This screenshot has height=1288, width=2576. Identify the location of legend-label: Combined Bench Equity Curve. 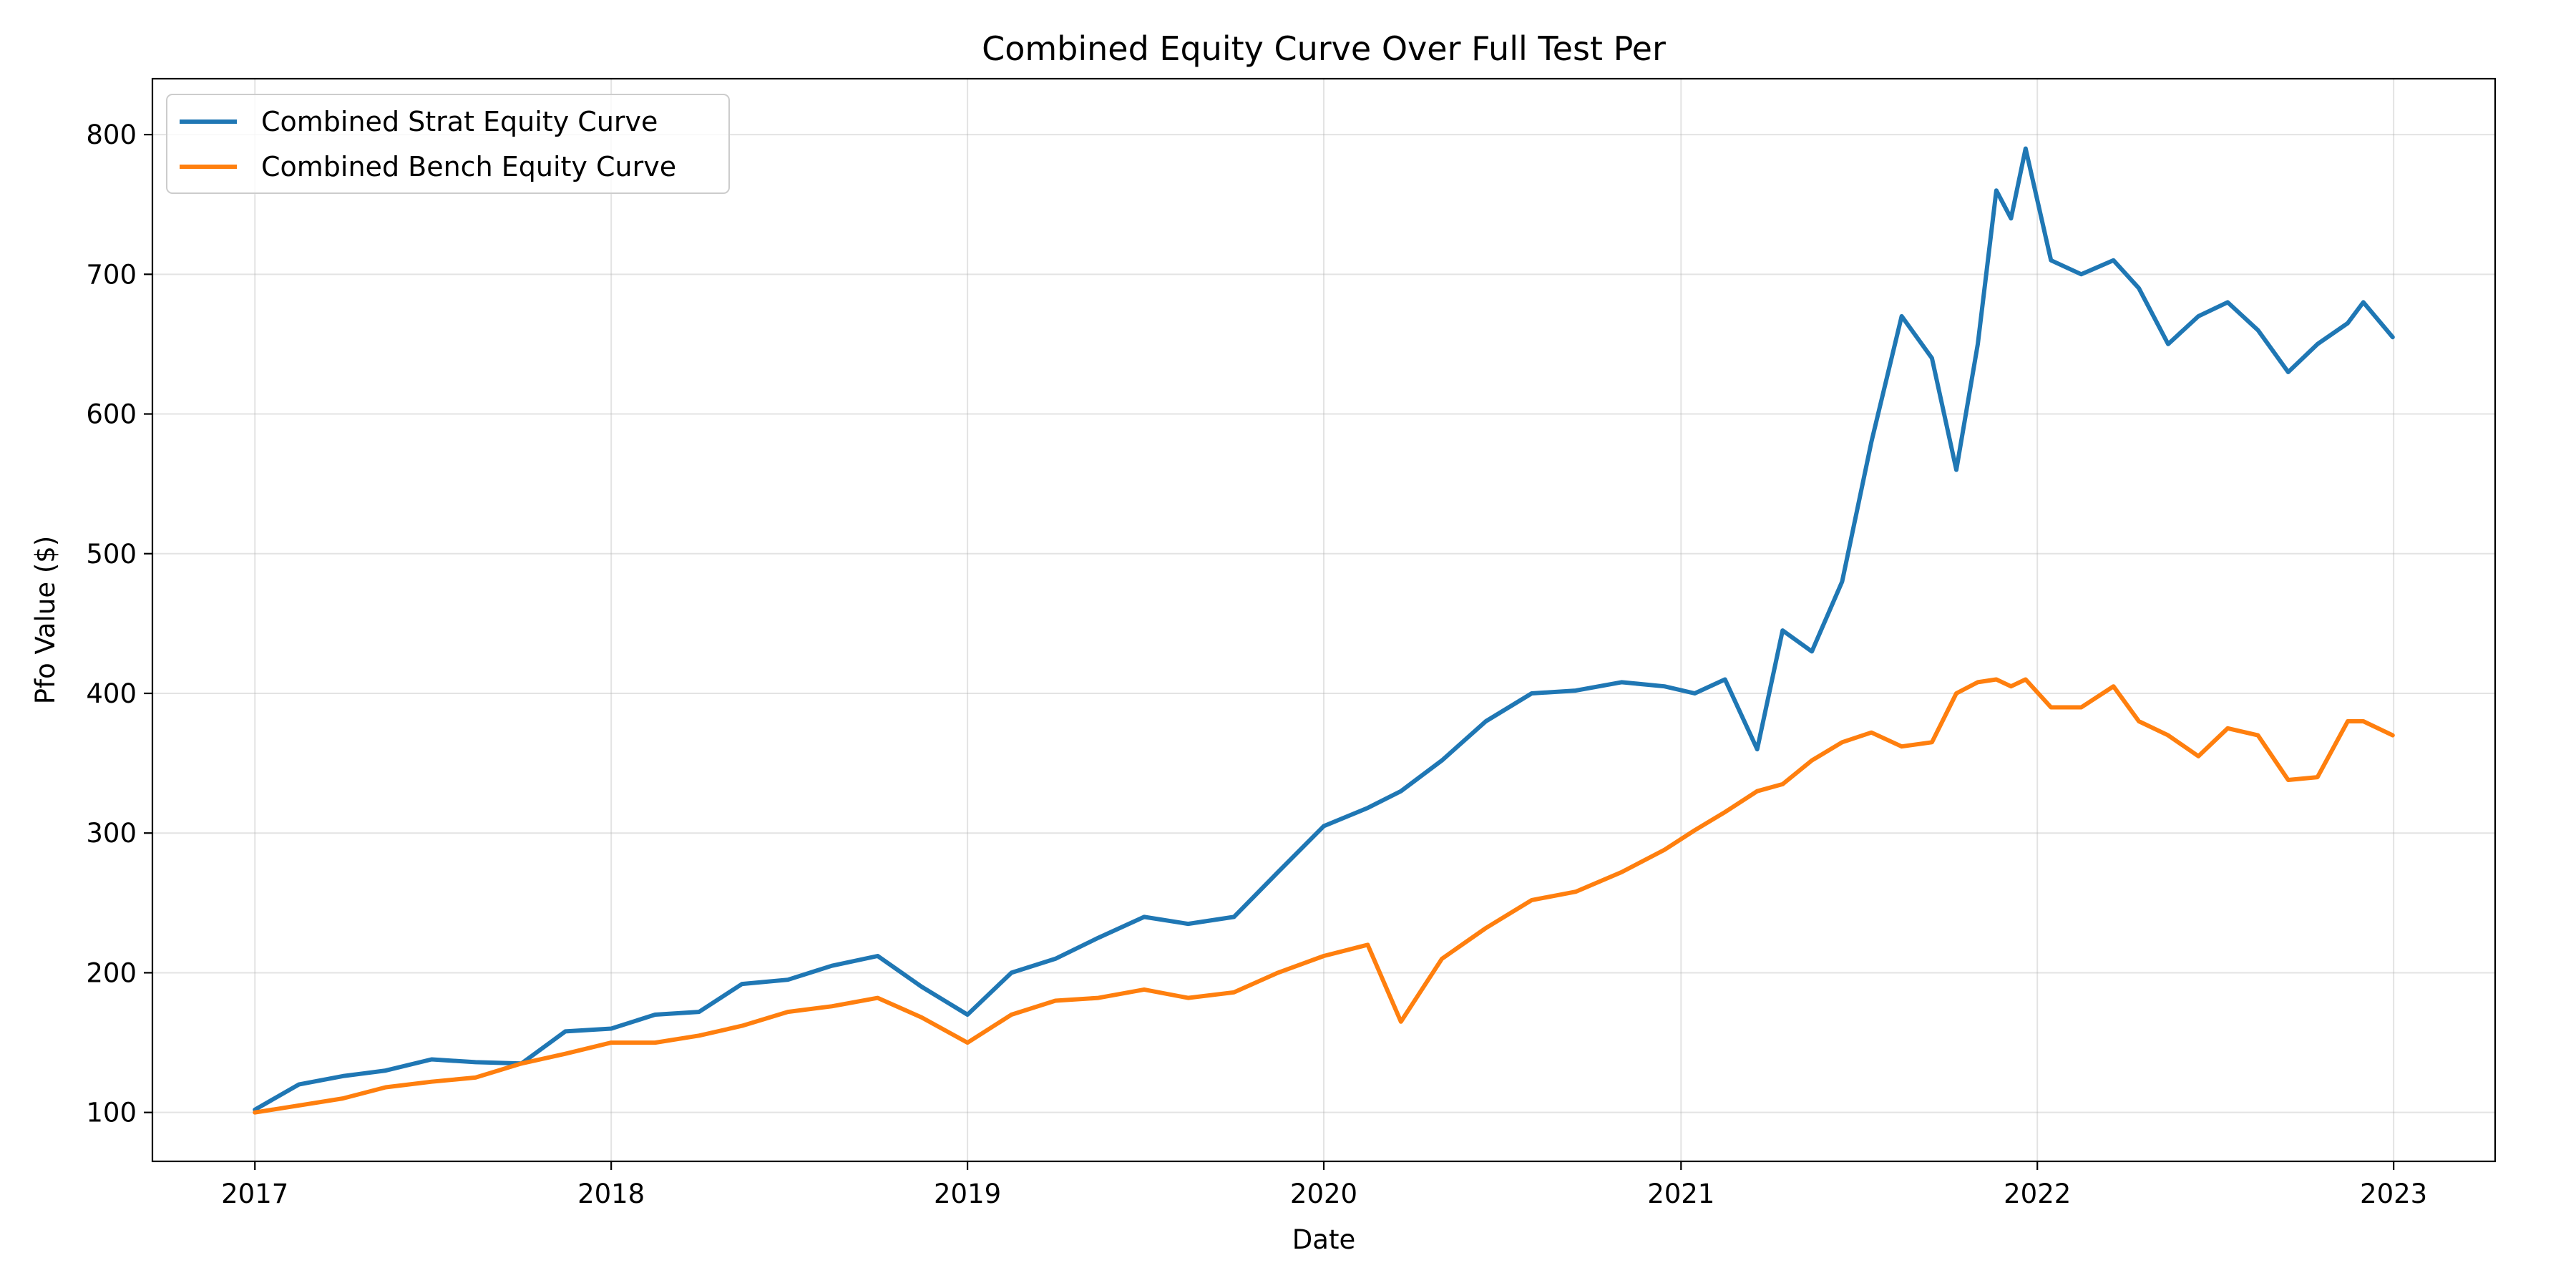
(468, 166).